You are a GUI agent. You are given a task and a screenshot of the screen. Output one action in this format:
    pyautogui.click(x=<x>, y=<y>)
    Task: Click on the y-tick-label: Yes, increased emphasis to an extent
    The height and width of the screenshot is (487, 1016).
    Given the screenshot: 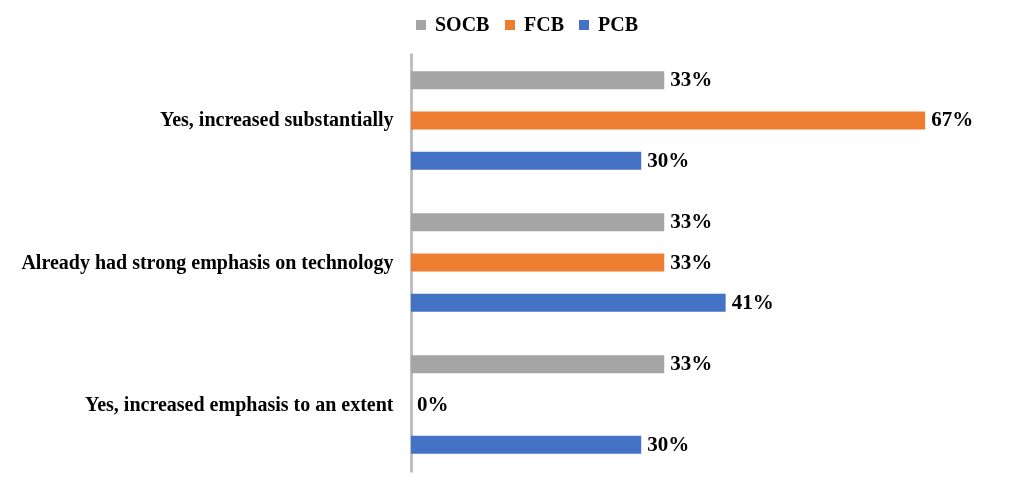 What is the action you would take?
    pyautogui.click(x=239, y=404)
    